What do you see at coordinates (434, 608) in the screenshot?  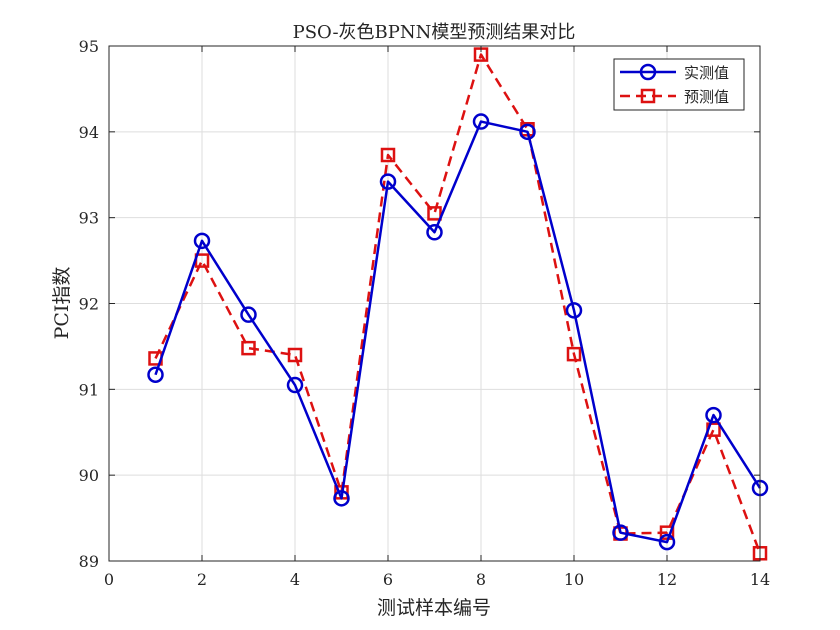 I see `x-axis-title: 测试样本编号` at bounding box center [434, 608].